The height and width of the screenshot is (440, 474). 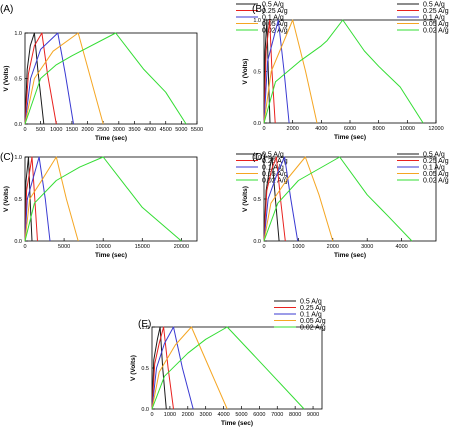 What do you see at coordinates (103, 247) in the screenshot?
I see `x-tick-label: 10000` at bounding box center [103, 247].